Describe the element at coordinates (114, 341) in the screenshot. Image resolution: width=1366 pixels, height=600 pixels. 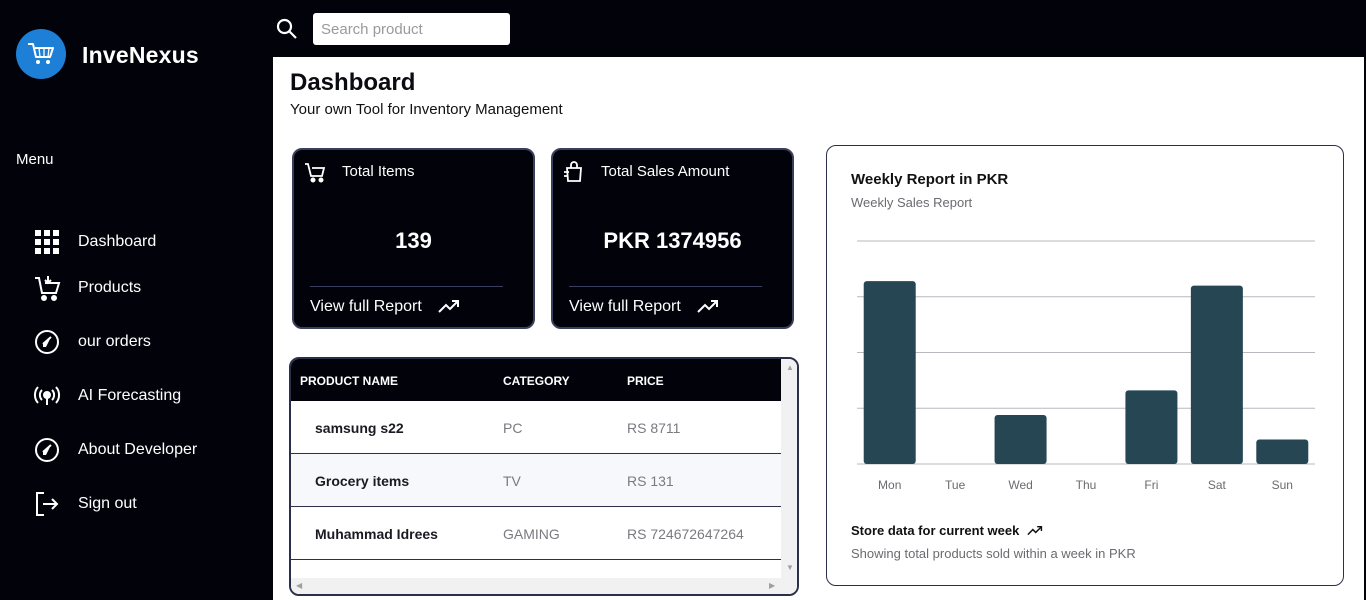
I see `sidebar-item-label: our orders` at that location.